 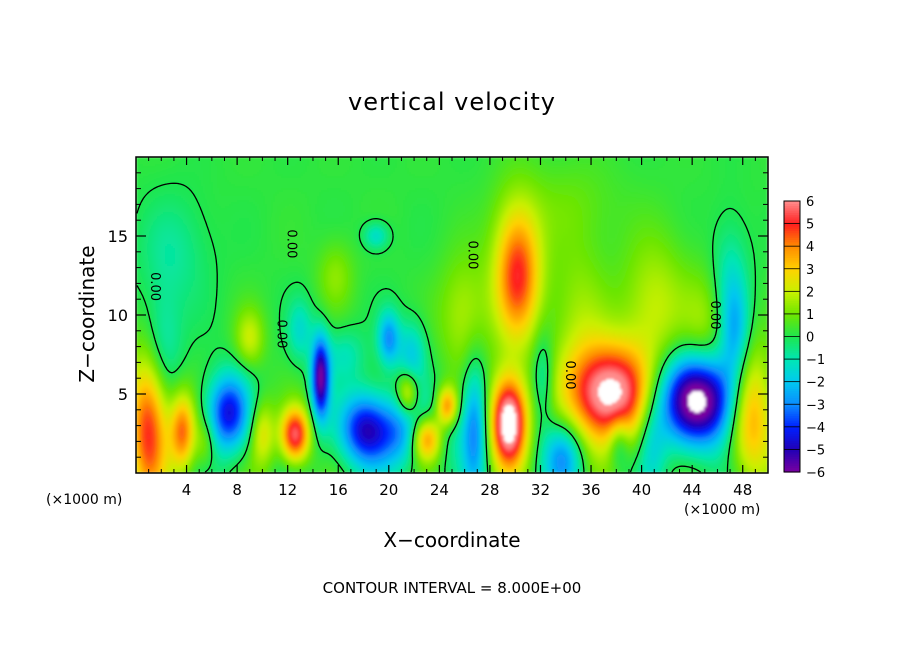 What do you see at coordinates (810, 247) in the screenshot?
I see `colorbar-tick-label: 4` at bounding box center [810, 247].